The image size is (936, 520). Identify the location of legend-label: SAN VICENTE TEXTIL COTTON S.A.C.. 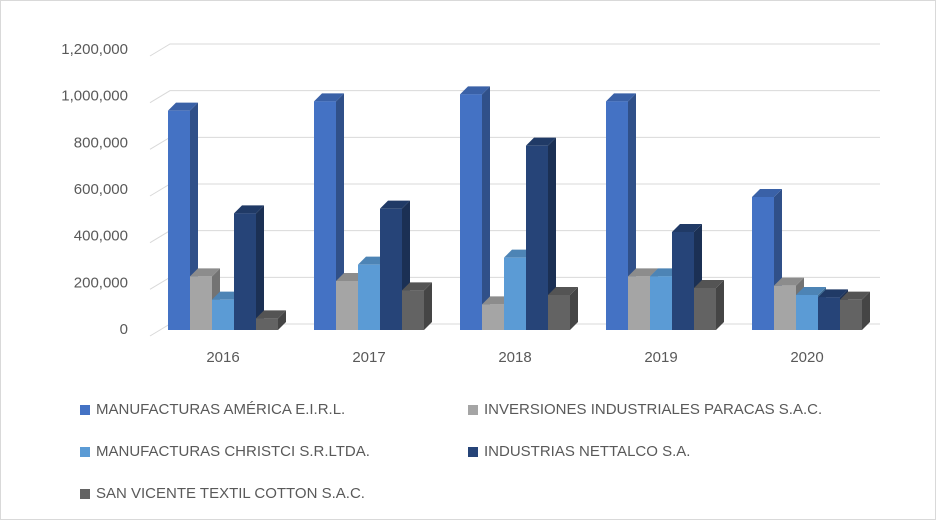
(230, 493).